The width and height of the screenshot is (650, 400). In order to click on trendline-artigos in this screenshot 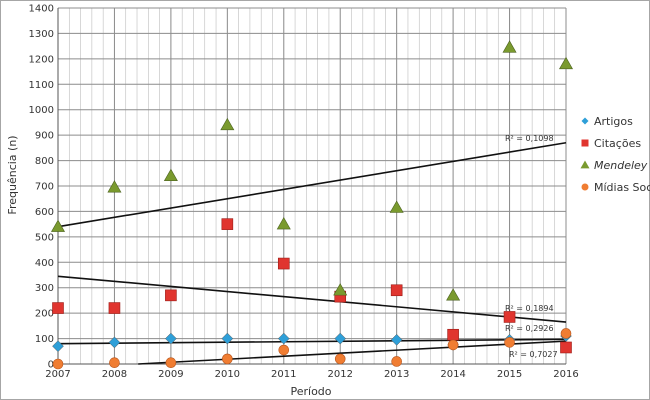, I will do `click(312, 341)`.